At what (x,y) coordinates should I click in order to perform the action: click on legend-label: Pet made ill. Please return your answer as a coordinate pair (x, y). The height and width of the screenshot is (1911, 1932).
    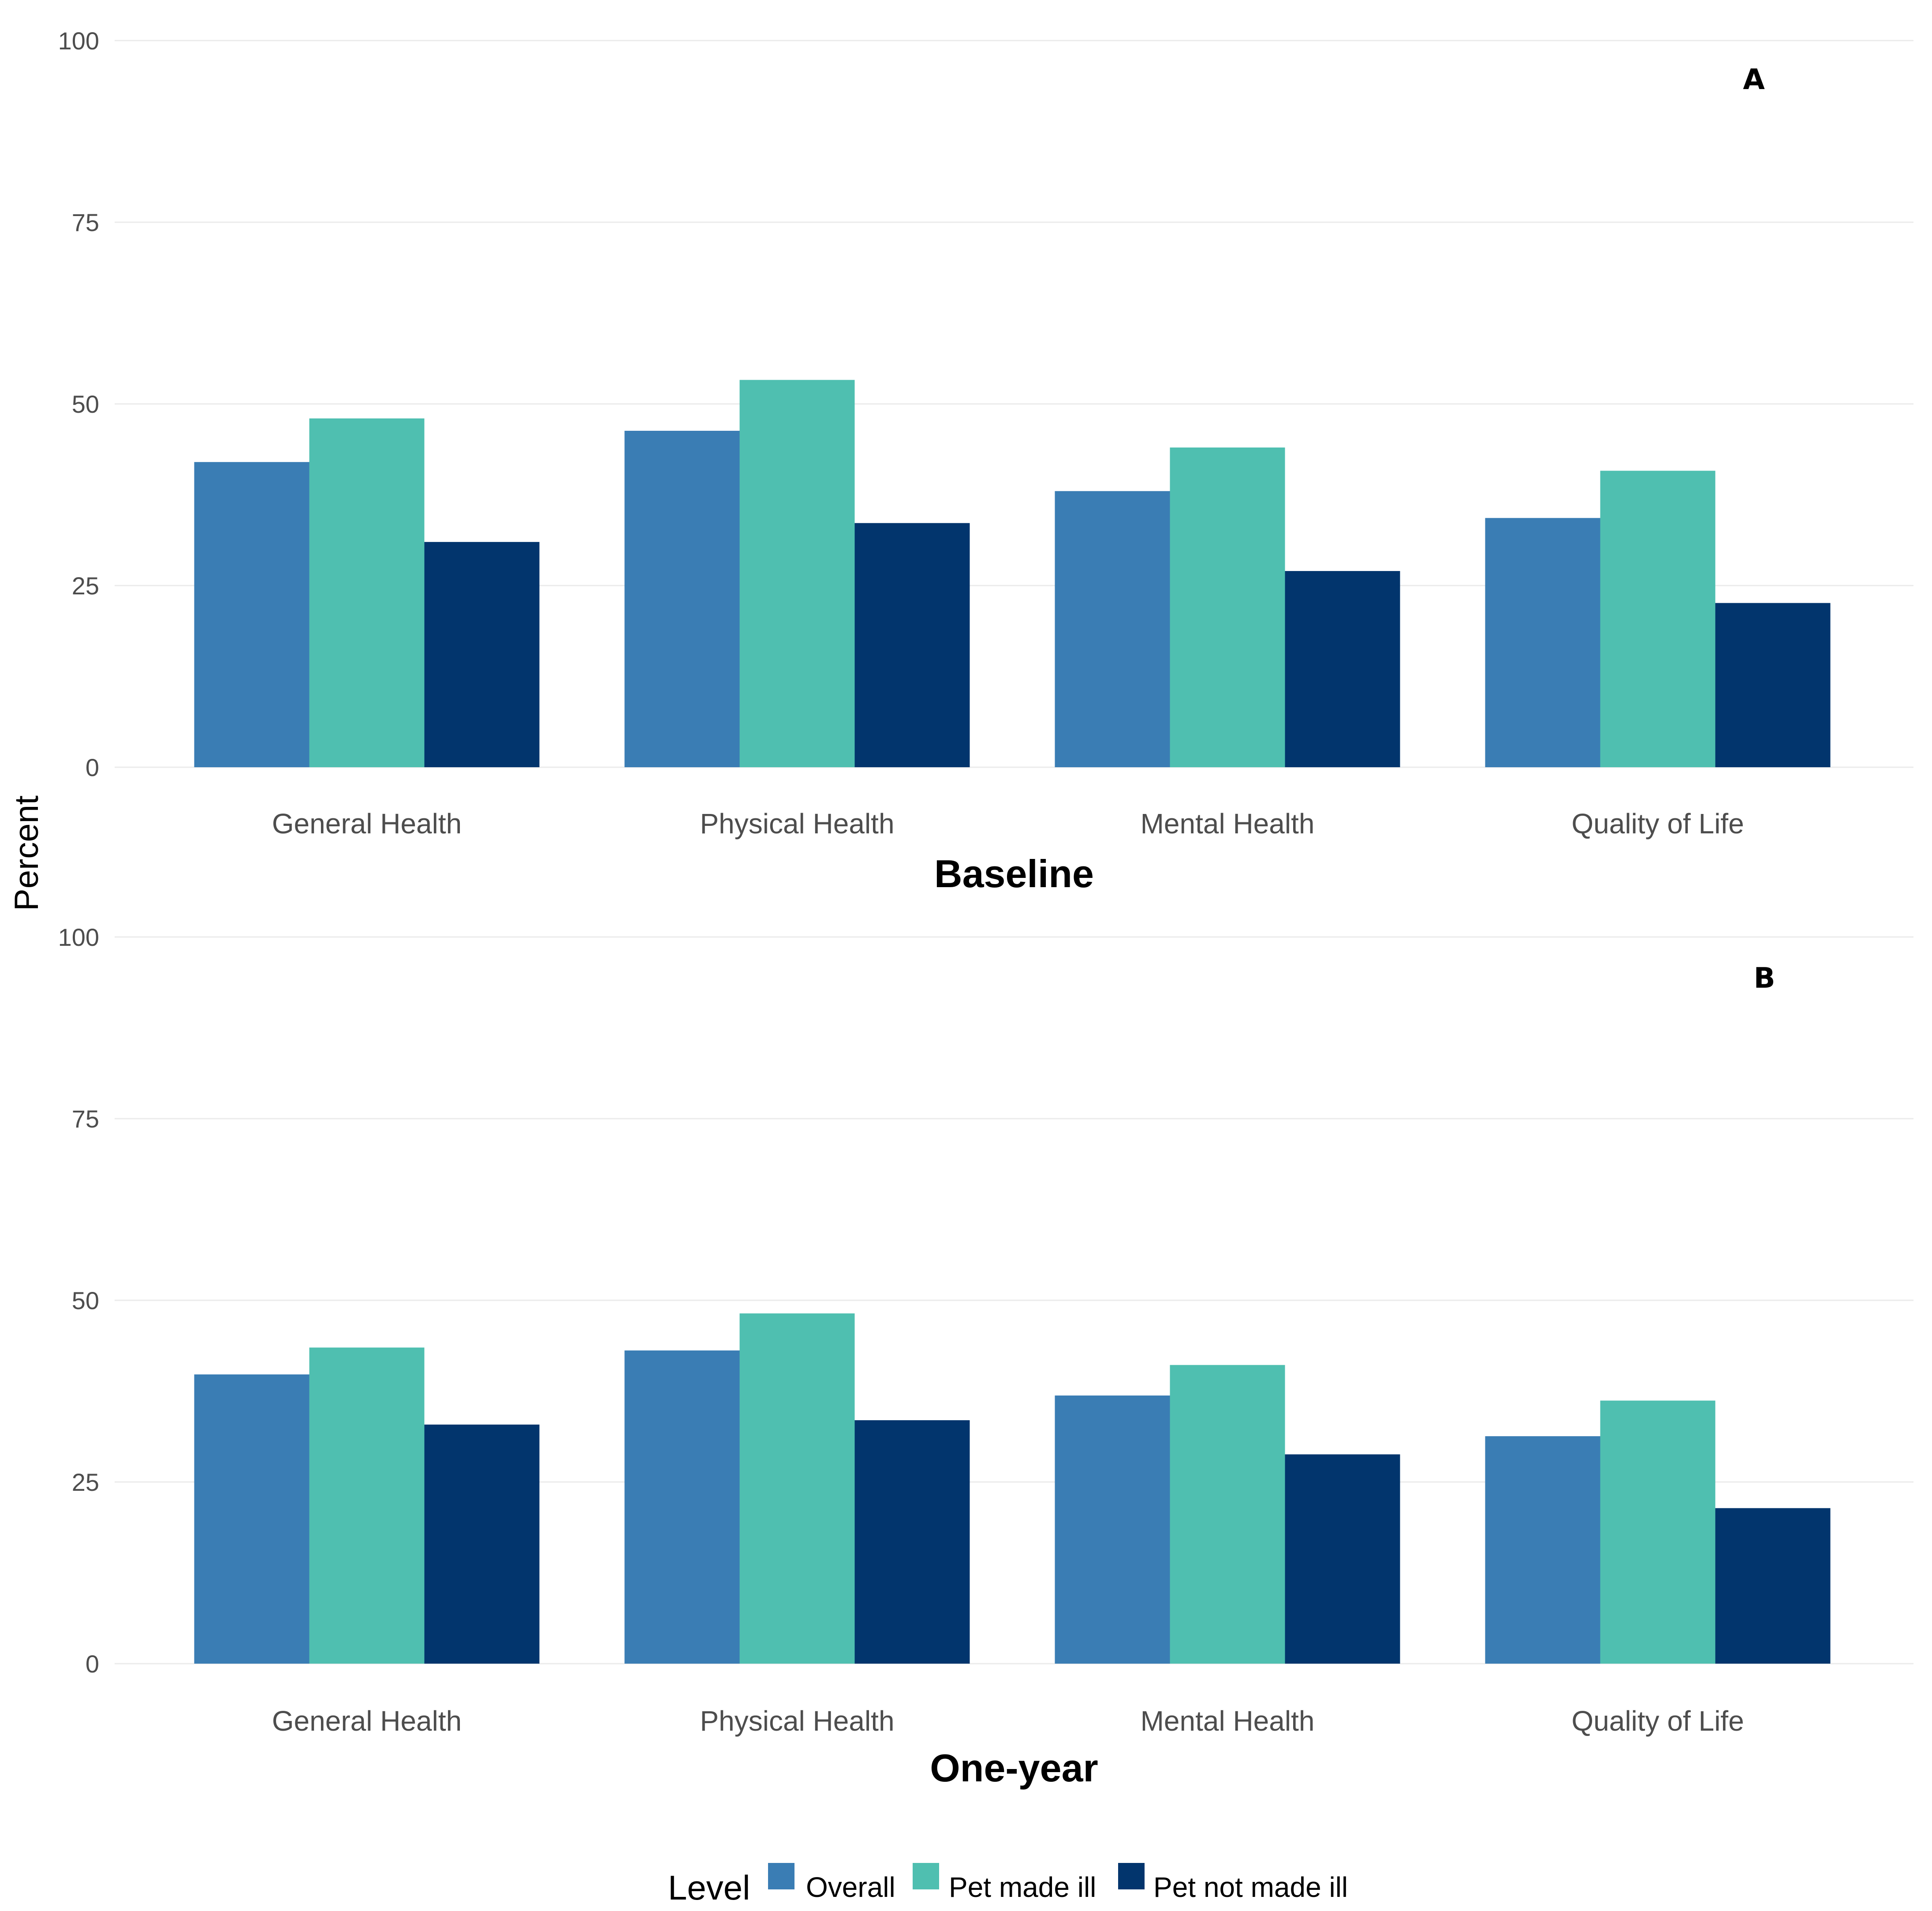
    Looking at the image, I should click on (1022, 1887).